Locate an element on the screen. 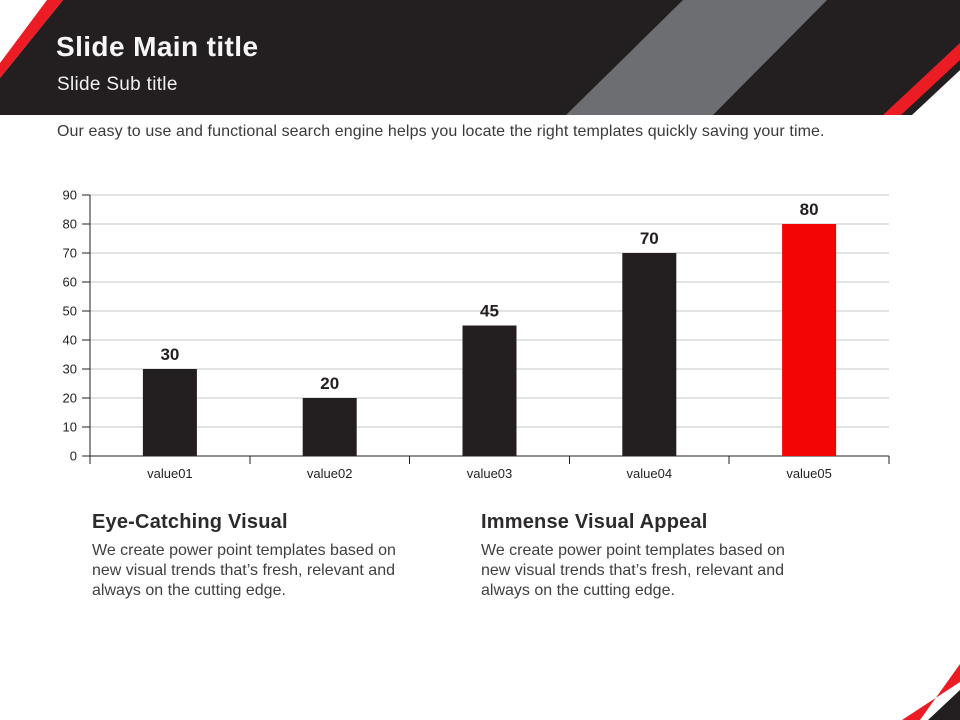 The width and height of the screenshot is (960, 720). corner-accent is located at coordinates (931, 692).